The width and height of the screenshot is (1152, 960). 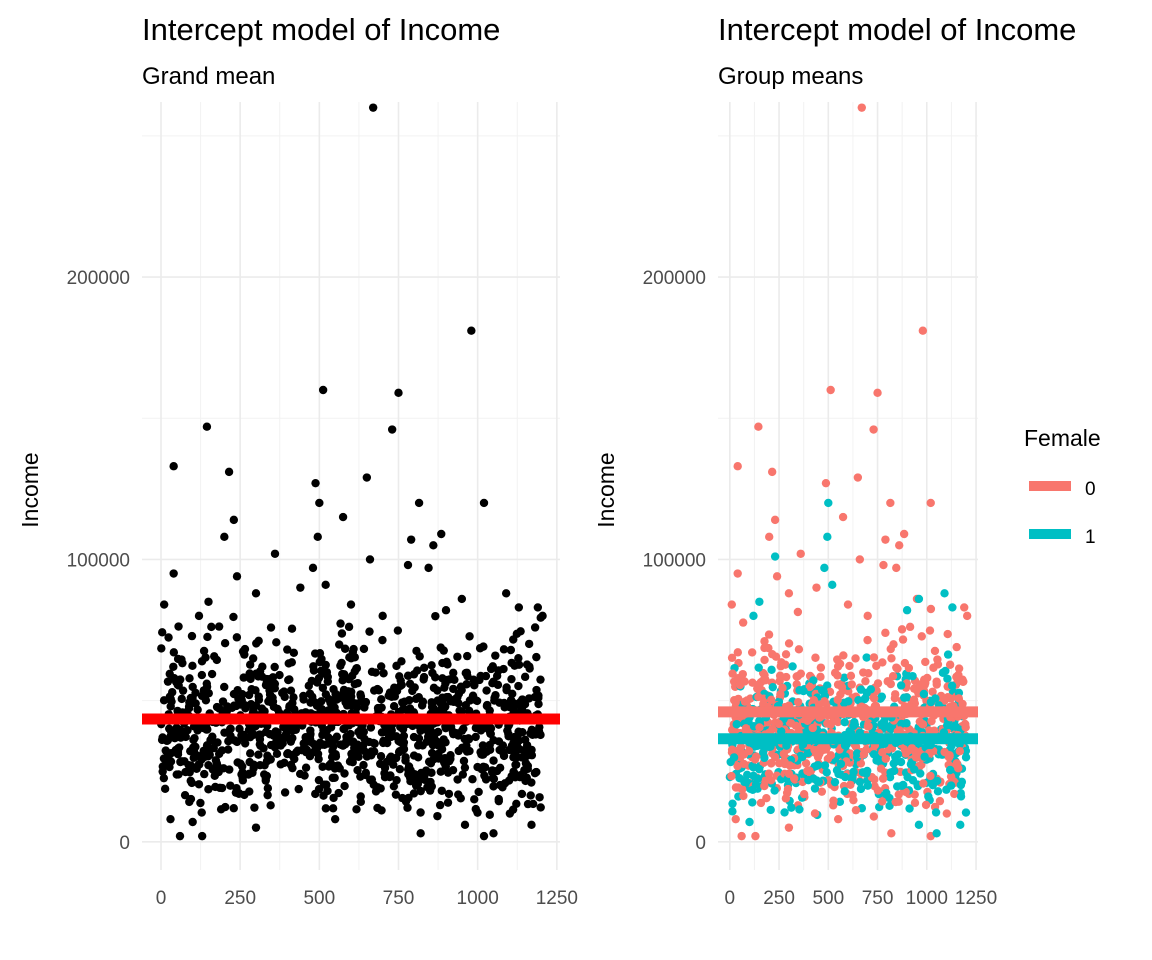 What do you see at coordinates (779, 898) in the screenshot?
I see `right-x-tick-1: 250` at bounding box center [779, 898].